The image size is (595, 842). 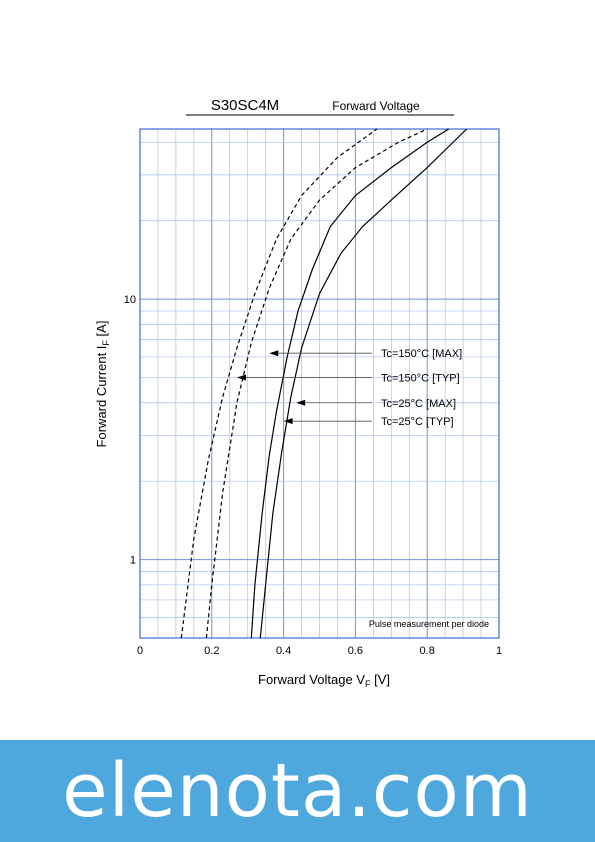 What do you see at coordinates (499, 651) in the screenshot?
I see `x-tick-label: 1` at bounding box center [499, 651].